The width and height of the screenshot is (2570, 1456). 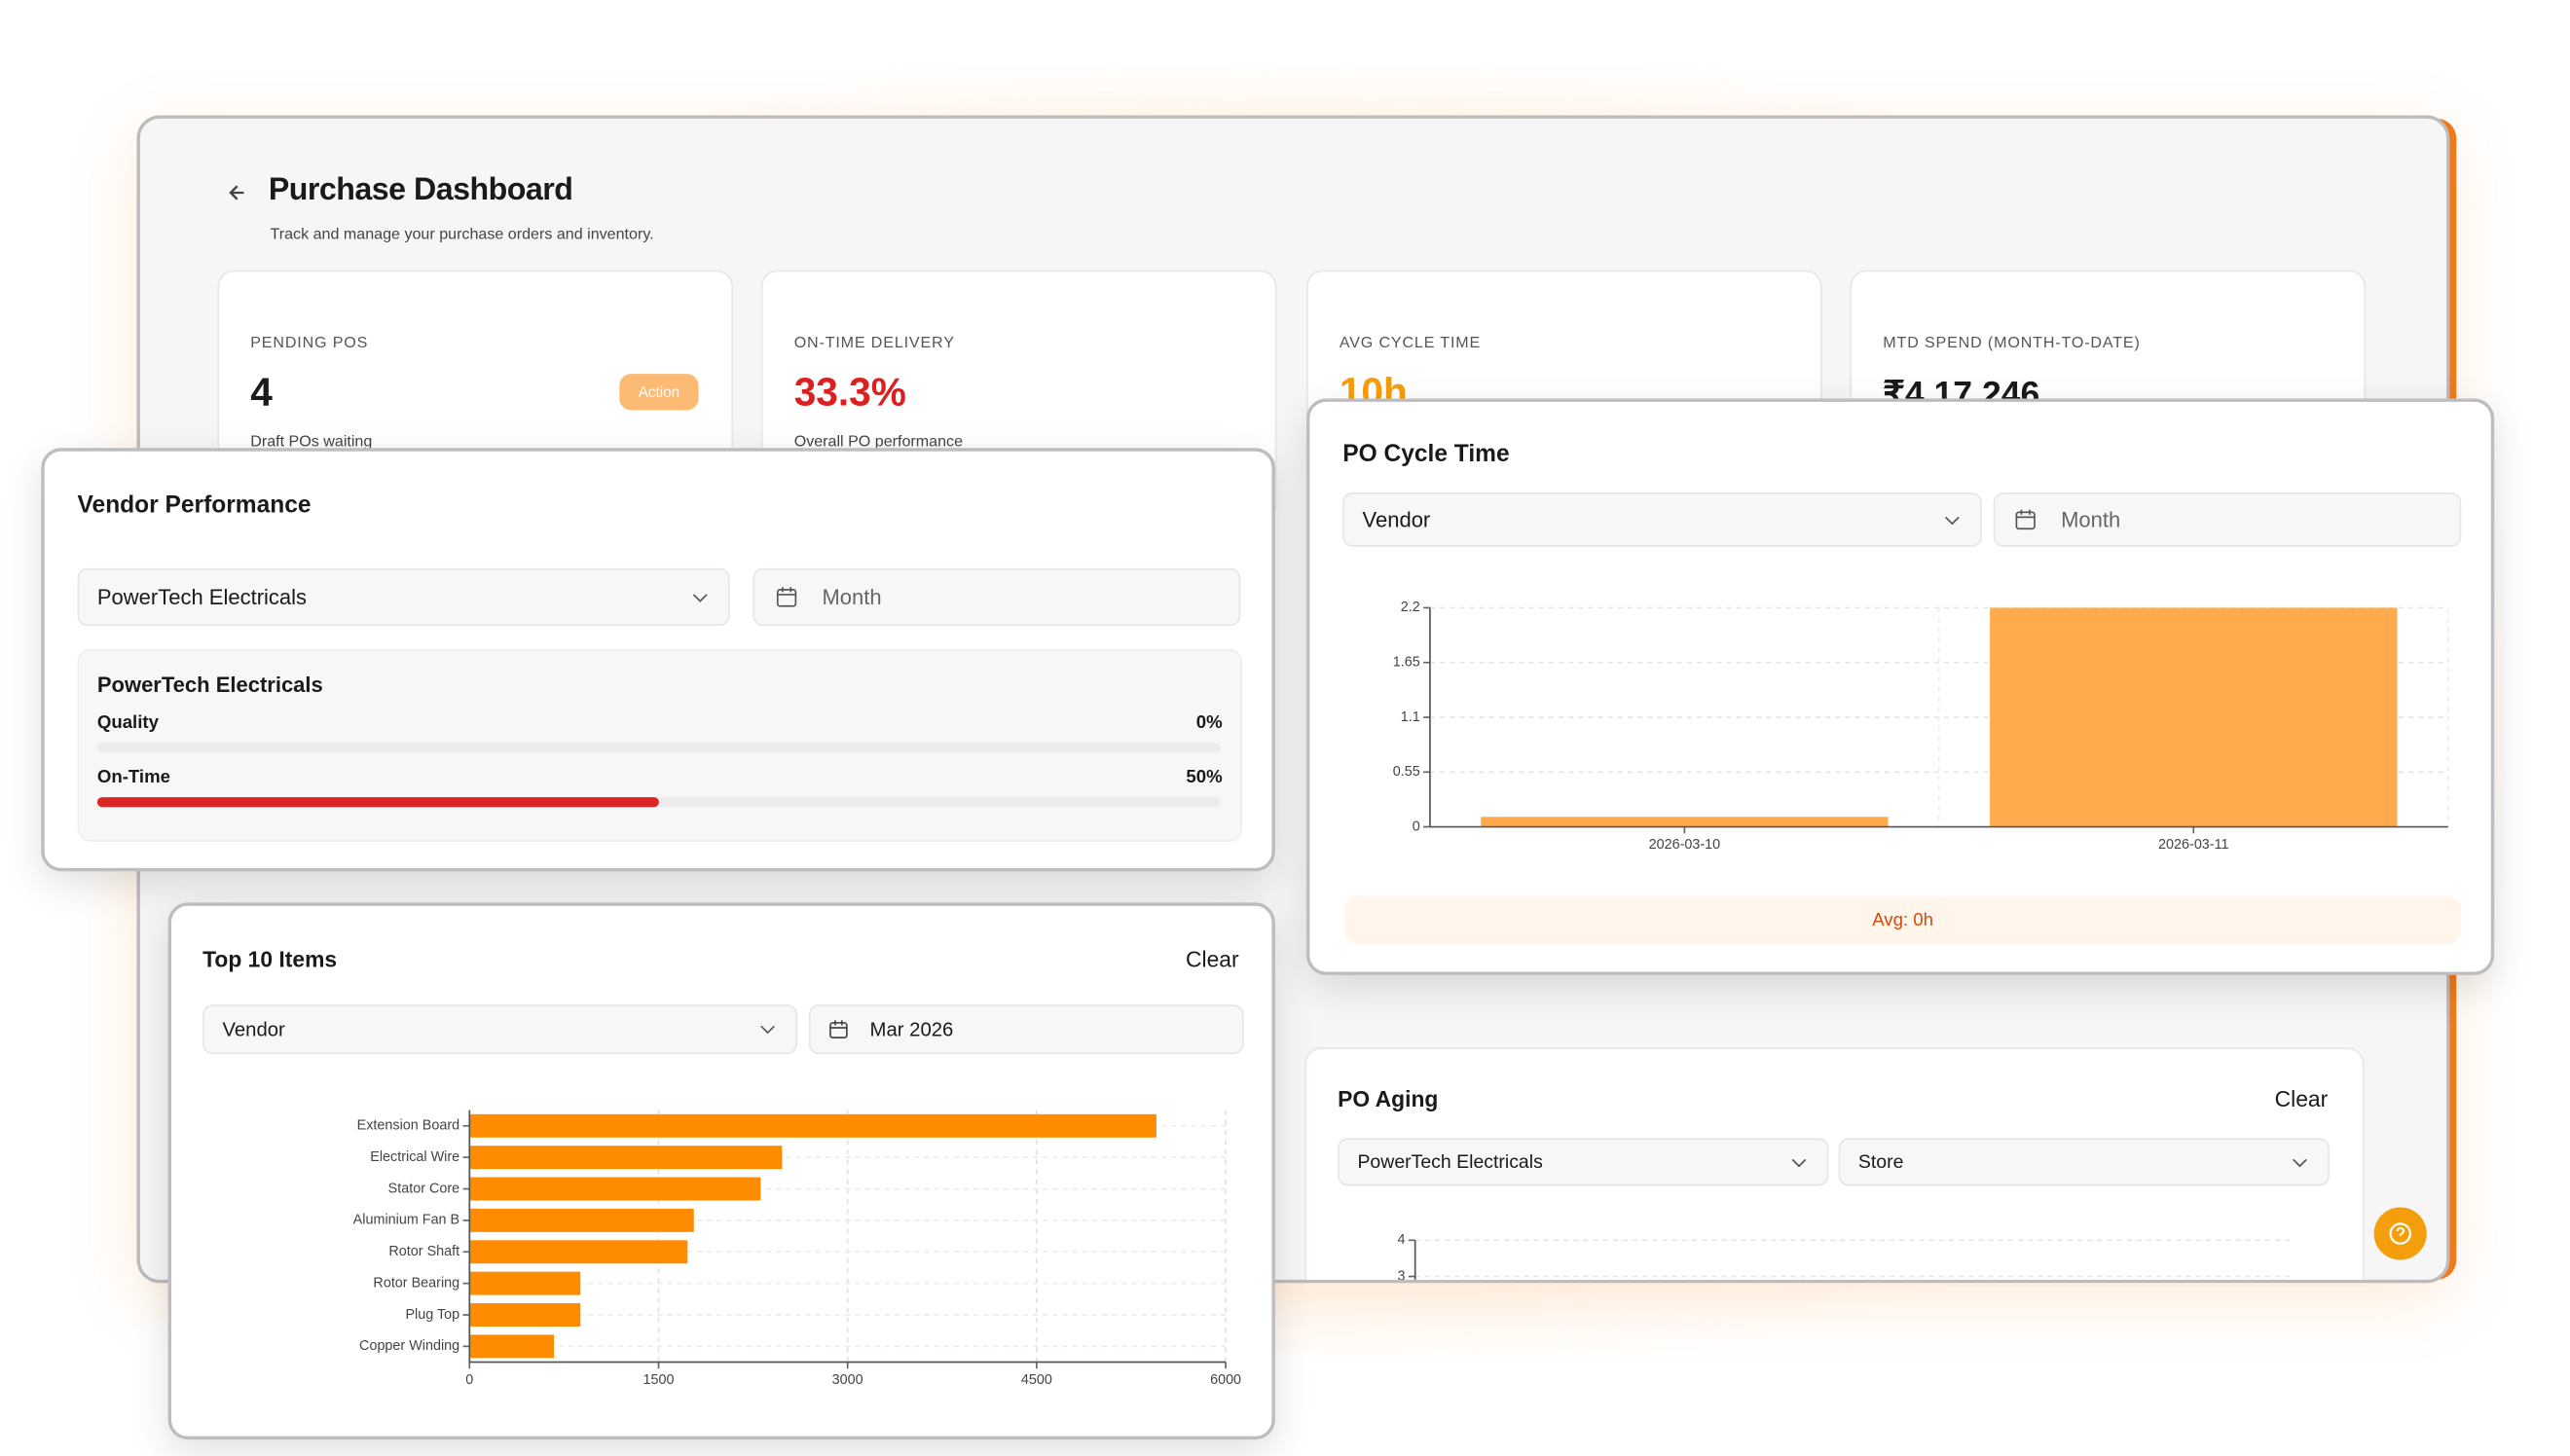 What do you see at coordinates (1902, 919) in the screenshot?
I see `average-banner: Avg: 0h` at bounding box center [1902, 919].